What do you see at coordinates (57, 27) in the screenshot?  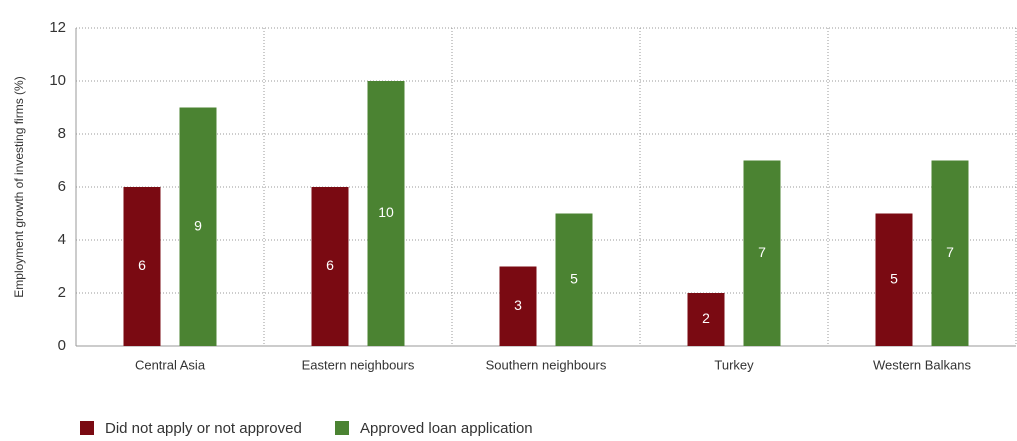 I see `y-tick-label: 12` at bounding box center [57, 27].